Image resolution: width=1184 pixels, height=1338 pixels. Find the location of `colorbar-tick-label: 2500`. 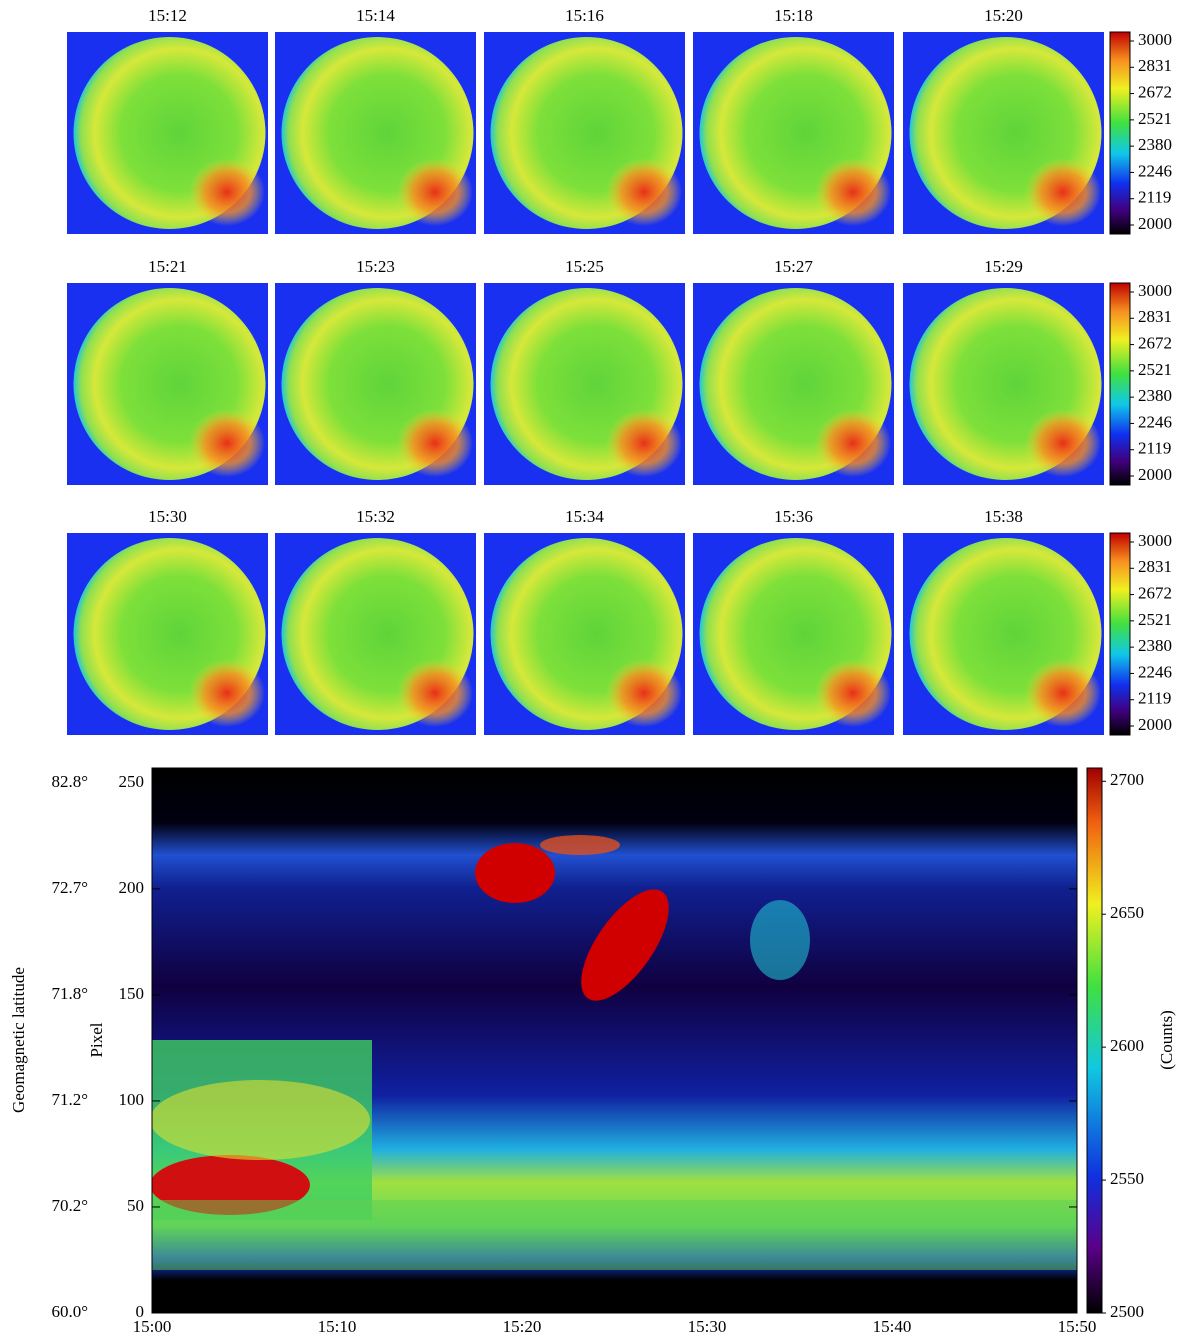

colorbar-tick-label: 2500 is located at coordinates (1127, 1311).